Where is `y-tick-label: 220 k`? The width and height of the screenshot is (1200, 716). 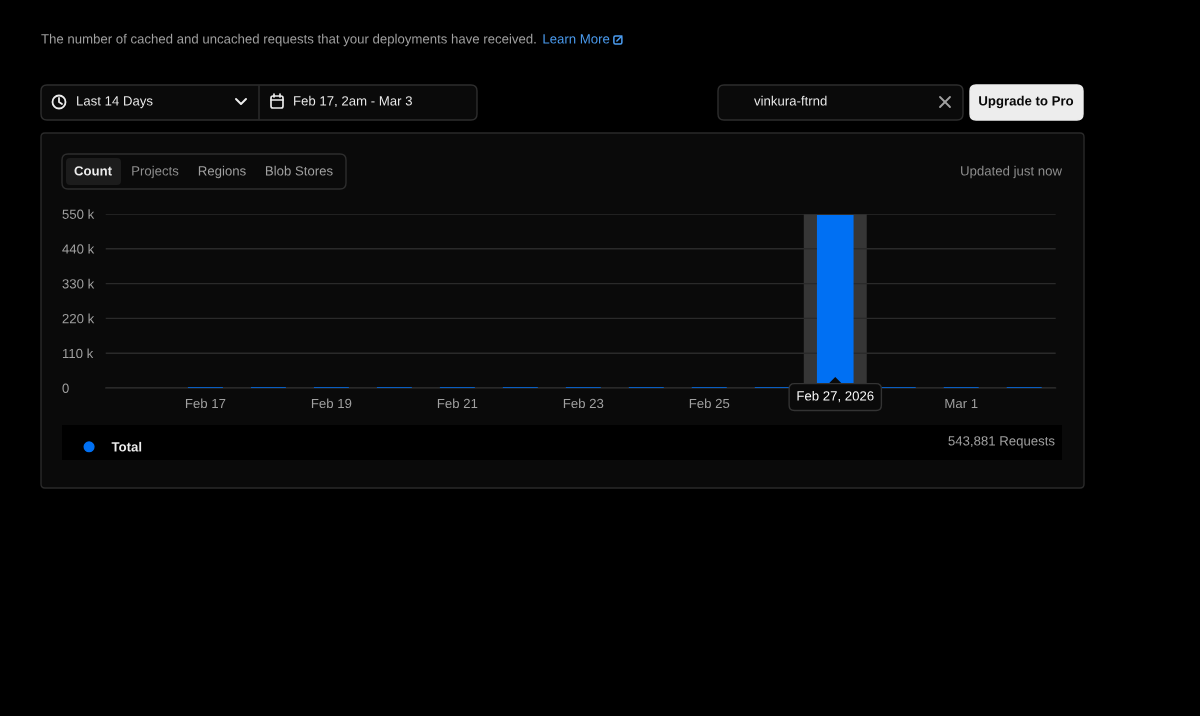 y-tick-label: 220 k is located at coordinates (78, 318).